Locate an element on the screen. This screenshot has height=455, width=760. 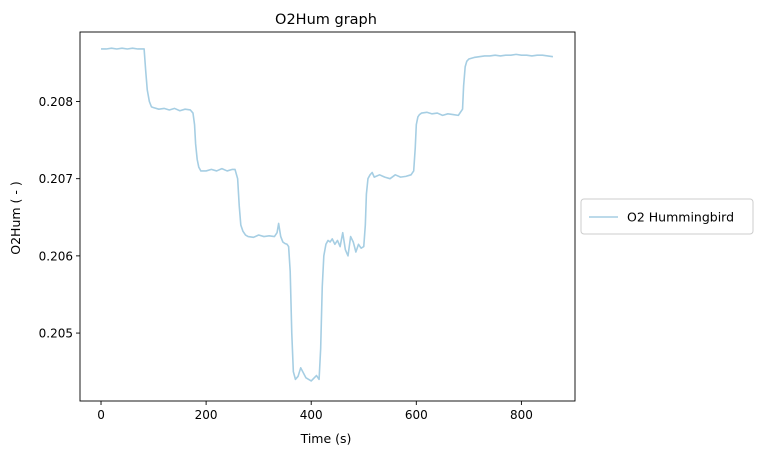
y-tick-label-0.206: 0.206 is located at coordinates (56, 256).